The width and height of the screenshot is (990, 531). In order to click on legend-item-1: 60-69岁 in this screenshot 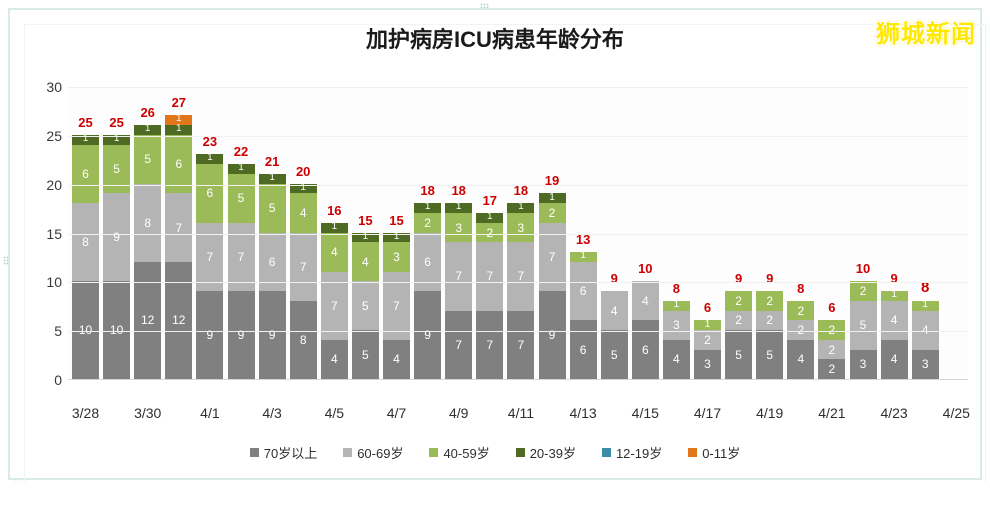, I will do `click(373, 452)`.